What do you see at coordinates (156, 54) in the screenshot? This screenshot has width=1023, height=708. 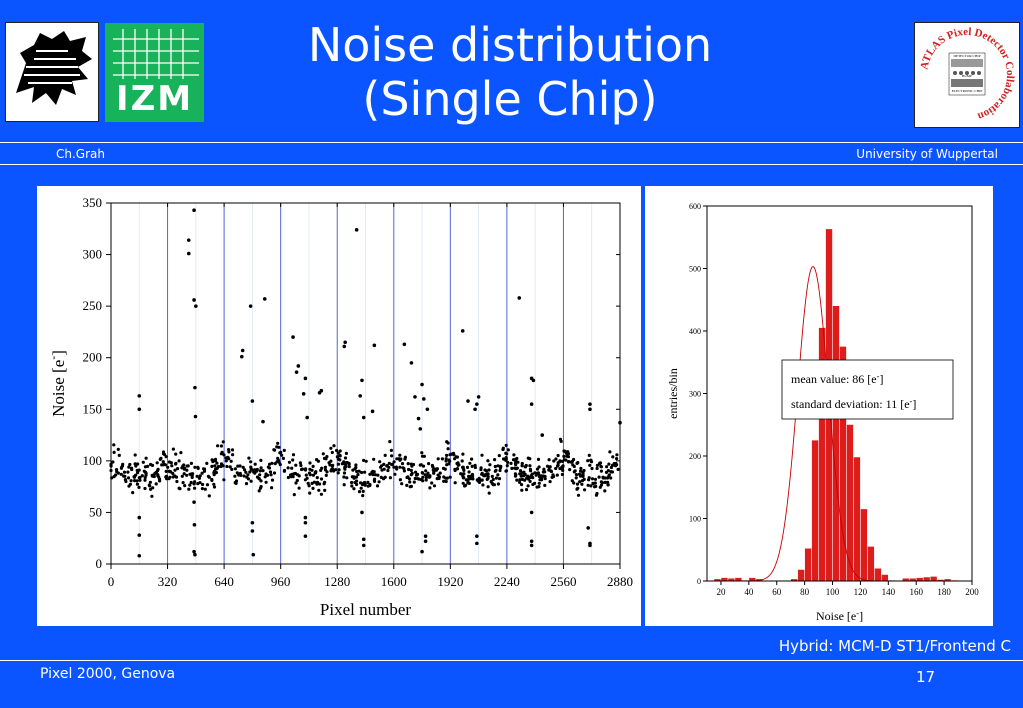 I see `izm-grid-icon` at bounding box center [156, 54].